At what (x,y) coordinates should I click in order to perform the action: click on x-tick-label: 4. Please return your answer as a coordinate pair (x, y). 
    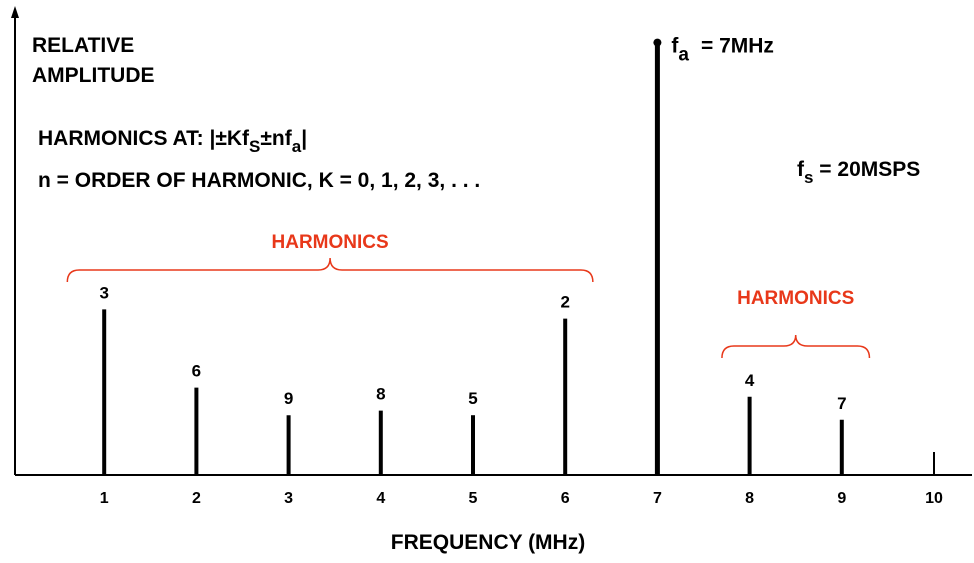
    Looking at the image, I should click on (380, 498).